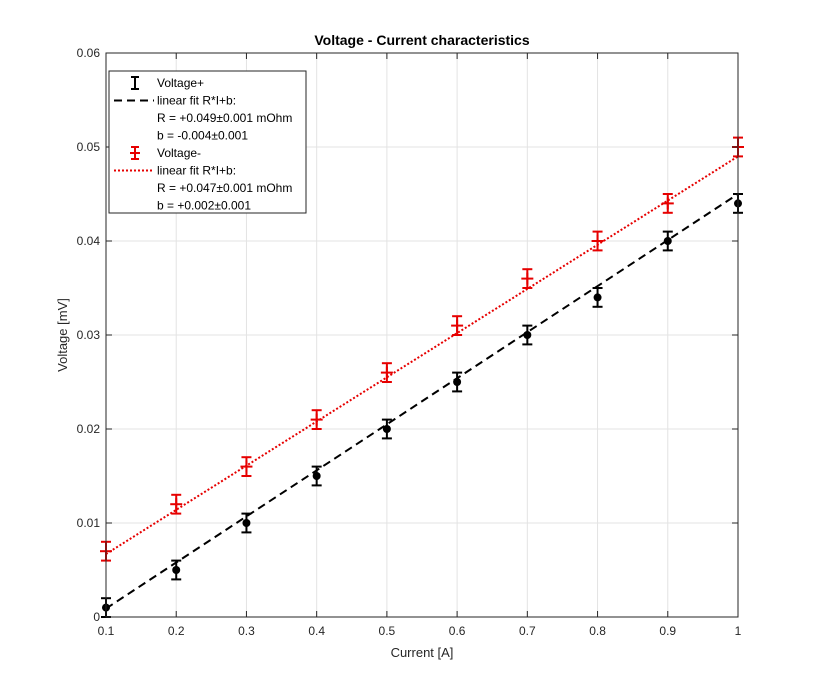 This screenshot has width=816, height=693. Describe the element at coordinates (527, 631) in the screenshot. I see `x-tick-label: 0.7` at that location.